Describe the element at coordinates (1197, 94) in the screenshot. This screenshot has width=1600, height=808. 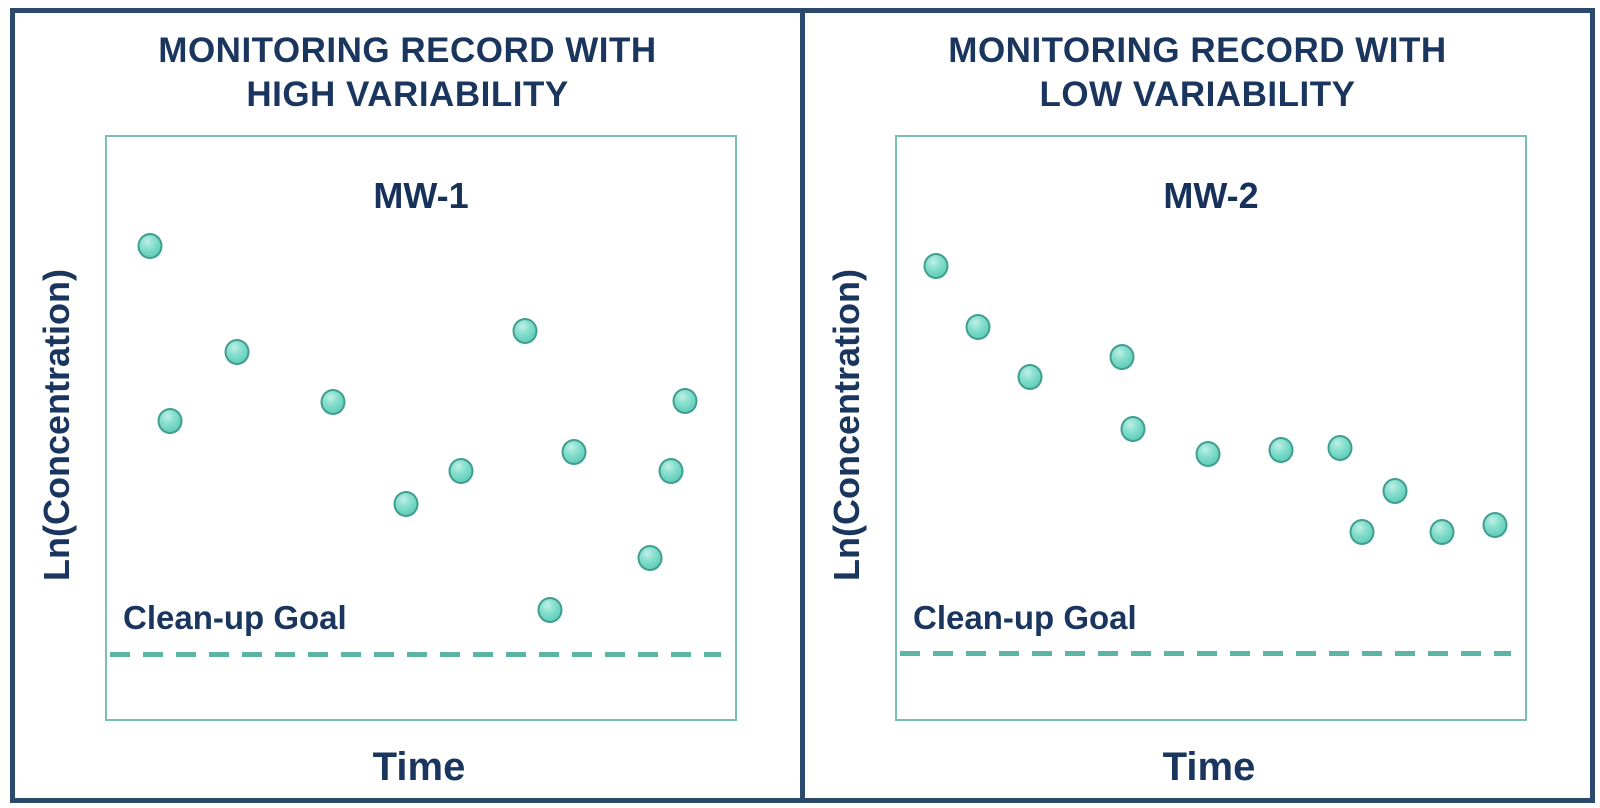
I see `panel-title-line2: LOW VARIABILITY` at that location.